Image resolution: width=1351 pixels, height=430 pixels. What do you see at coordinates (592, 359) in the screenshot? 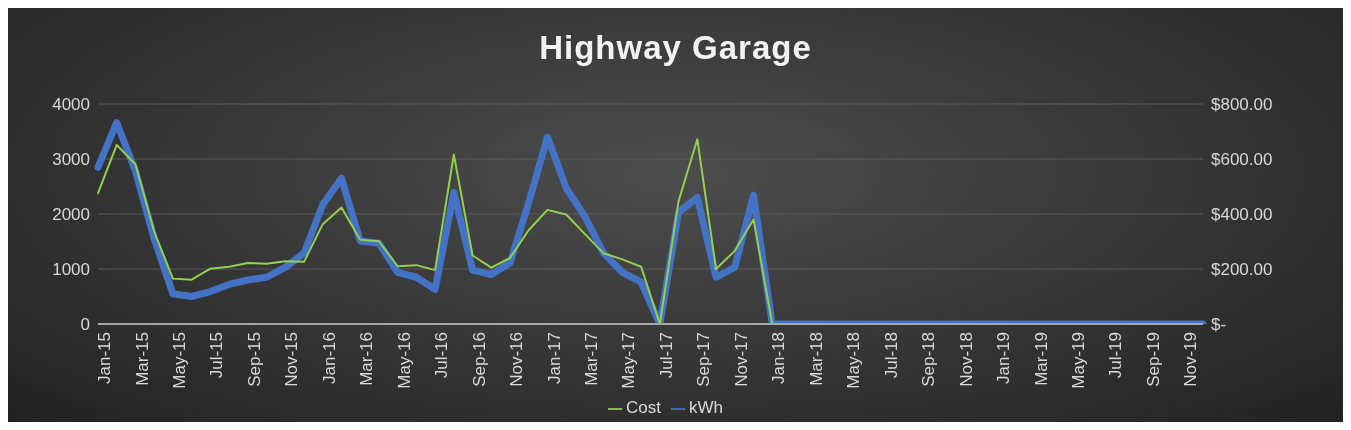
I see `x-tick-label: Mar-17` at bounding box center [592, 359].